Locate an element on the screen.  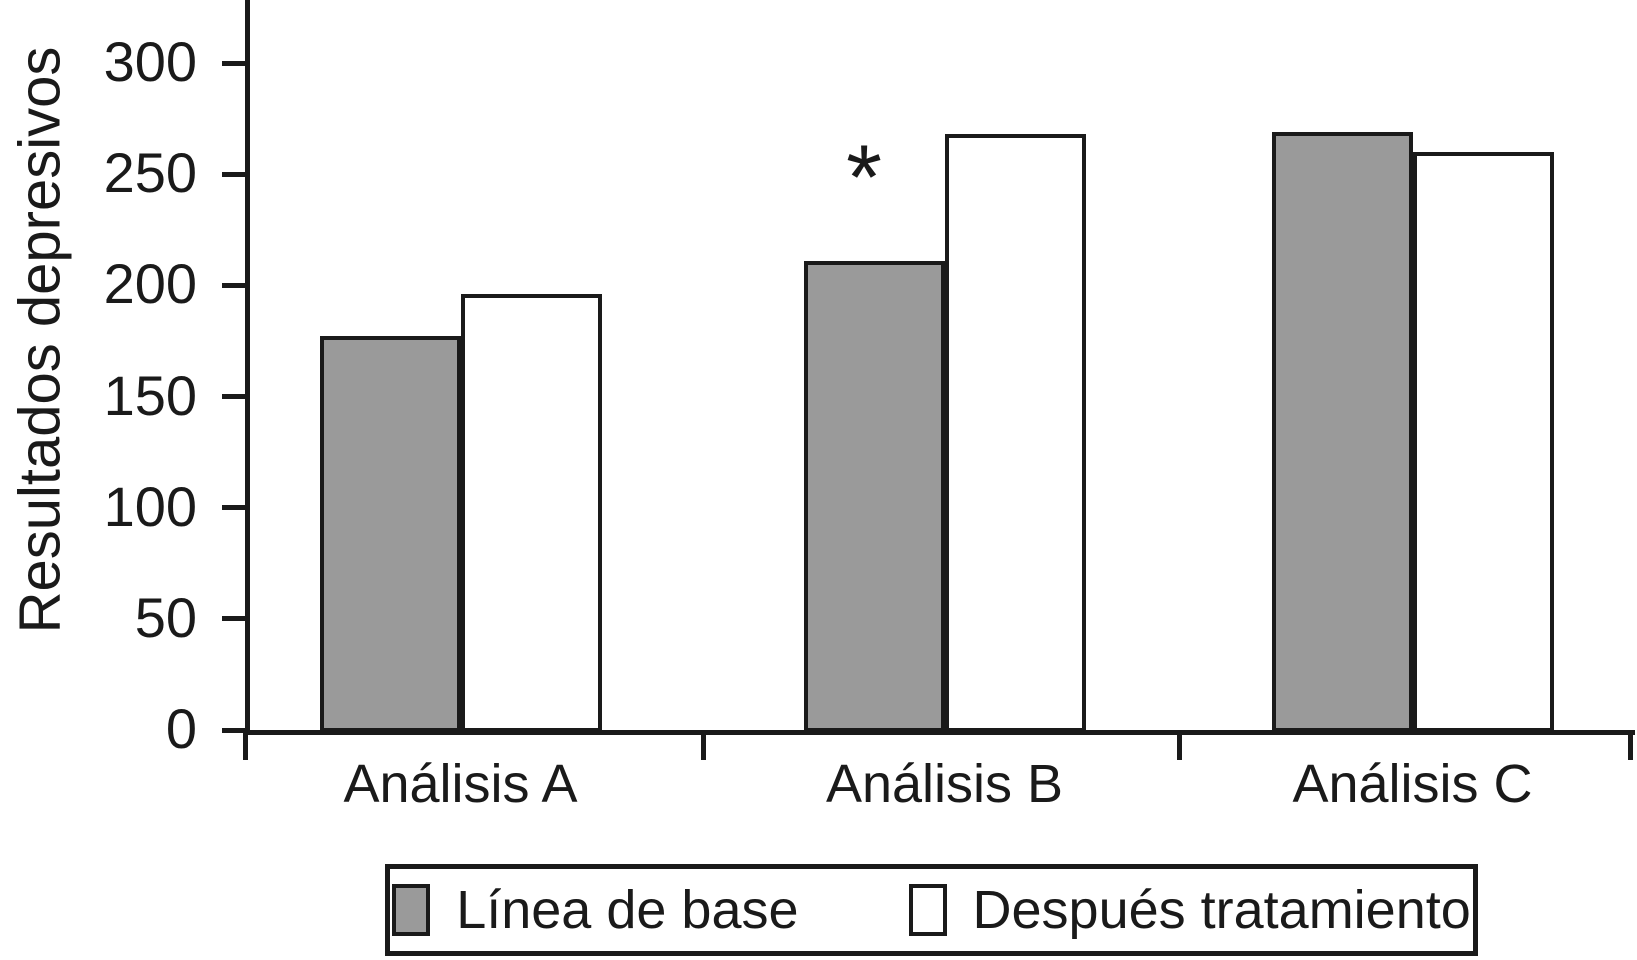
legend: Línea de base Después tratamiento is located at coordinates (931, 910).